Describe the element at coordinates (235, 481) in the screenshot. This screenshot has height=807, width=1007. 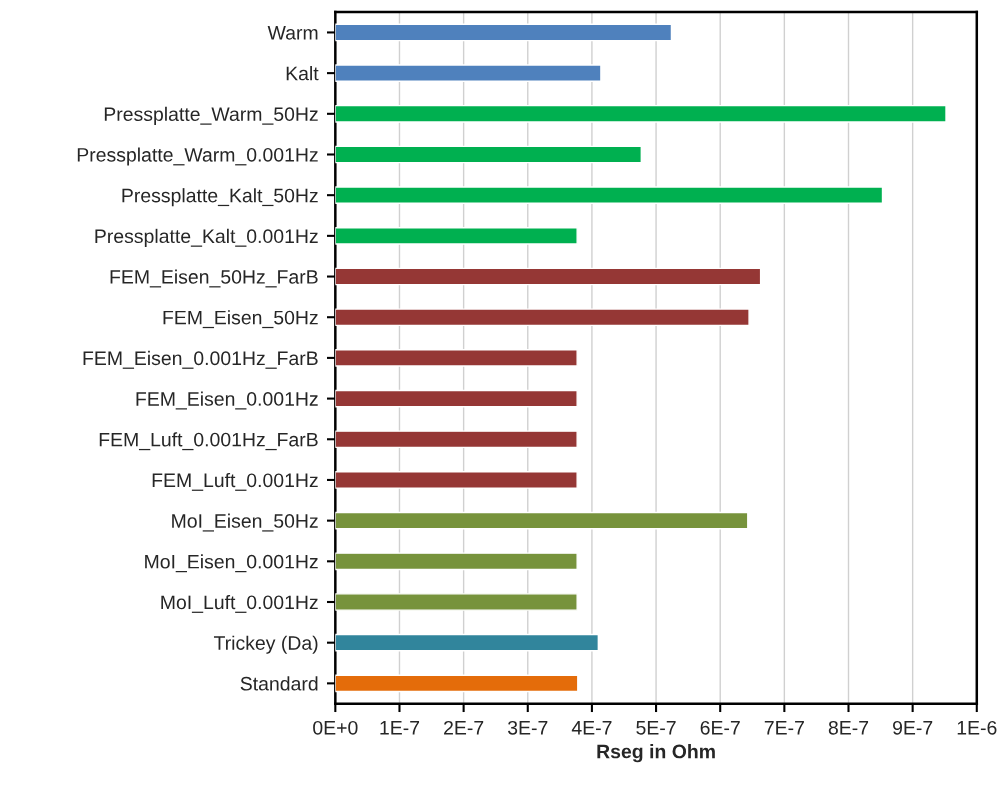
I see `y-tick-label: FEM_Luft_0.001Hz` at that location.